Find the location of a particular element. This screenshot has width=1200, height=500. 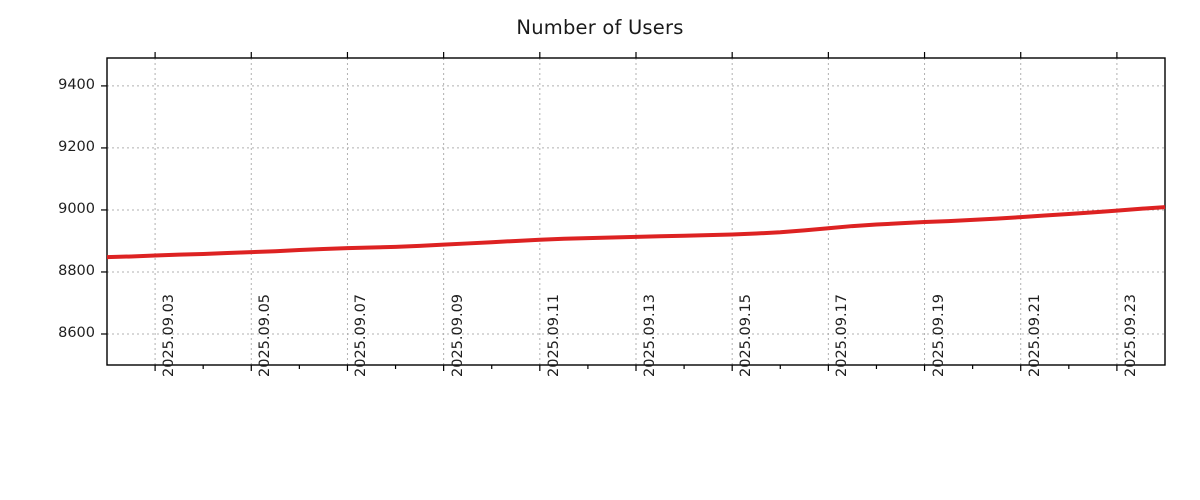

y-tick-label: 8800 is located at coordinates (76, 270).